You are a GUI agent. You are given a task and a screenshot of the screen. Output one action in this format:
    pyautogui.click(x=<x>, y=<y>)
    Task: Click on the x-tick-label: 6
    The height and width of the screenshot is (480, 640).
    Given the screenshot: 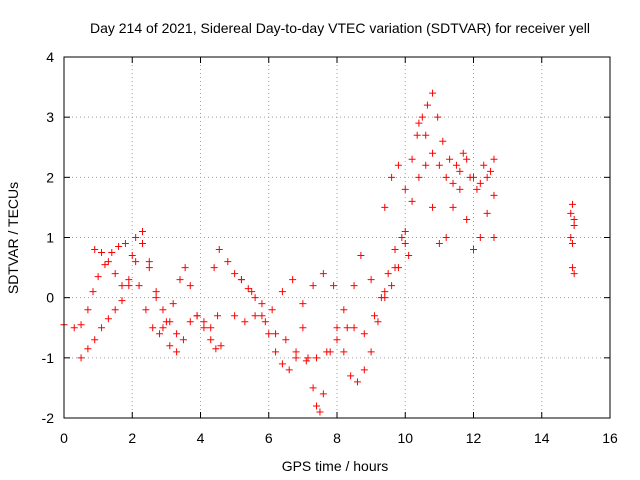 What is the action you would take?
    pyautogui.click(x=269, y=438)
    